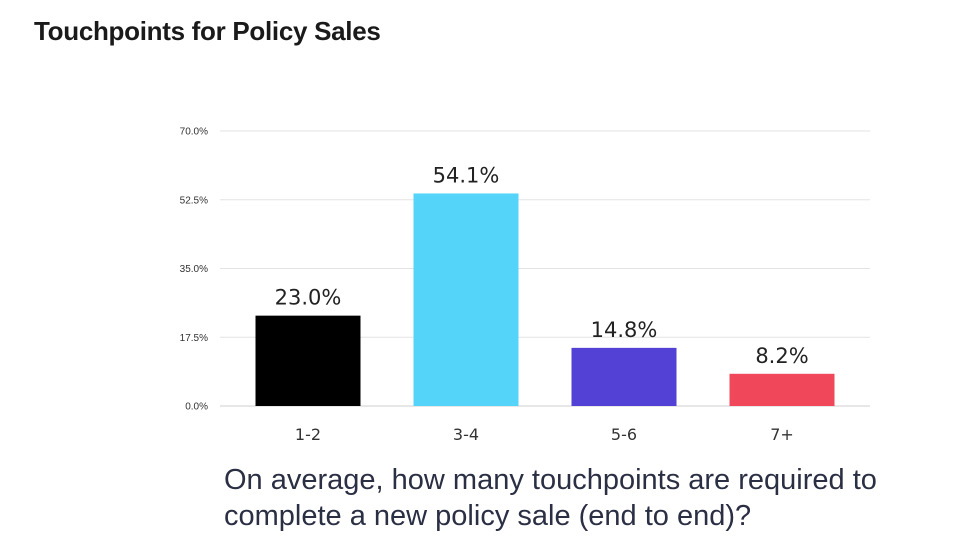  What do you see at coordinates (782, 389) in the screenshot?
I see `bar-7+` at bounding box center [782, 389].